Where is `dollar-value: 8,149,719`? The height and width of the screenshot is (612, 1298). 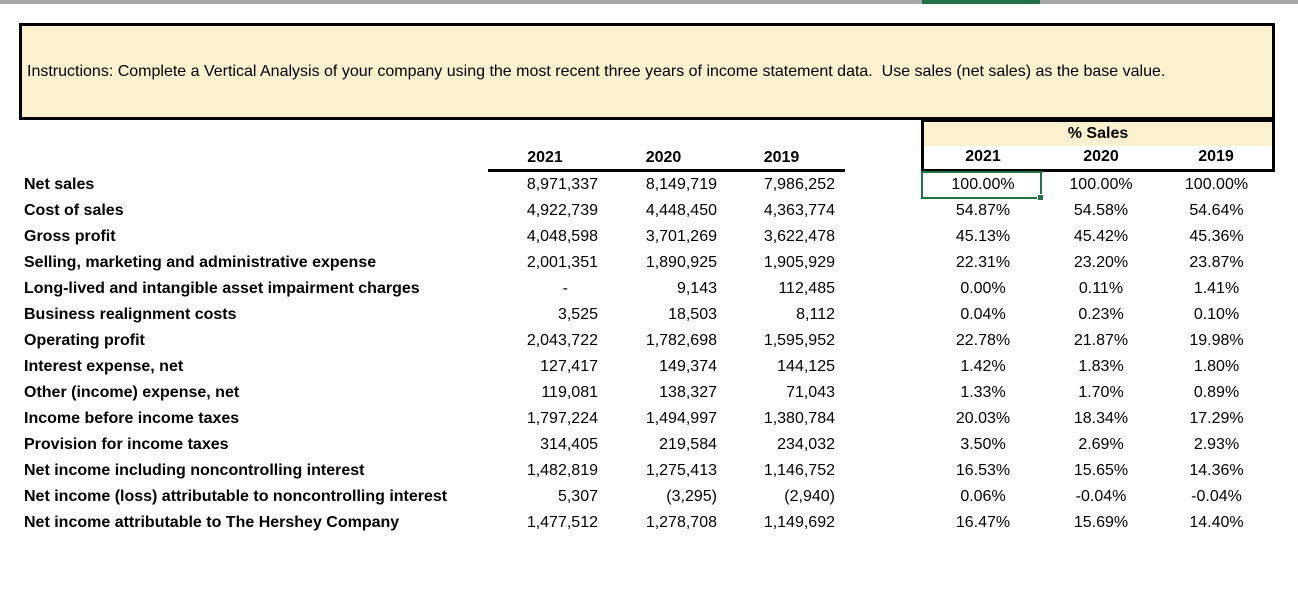 dollar-value: 8,149,719 is located at coordinates (681, 184).